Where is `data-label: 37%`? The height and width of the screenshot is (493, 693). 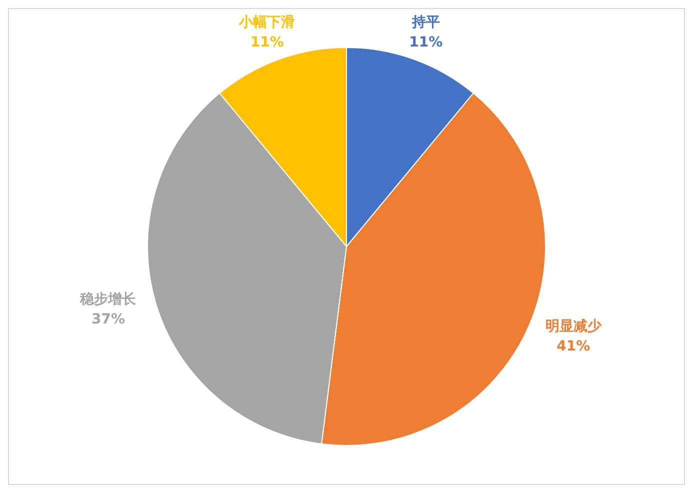
data-label: 37% is located at coordinates (108, 319).